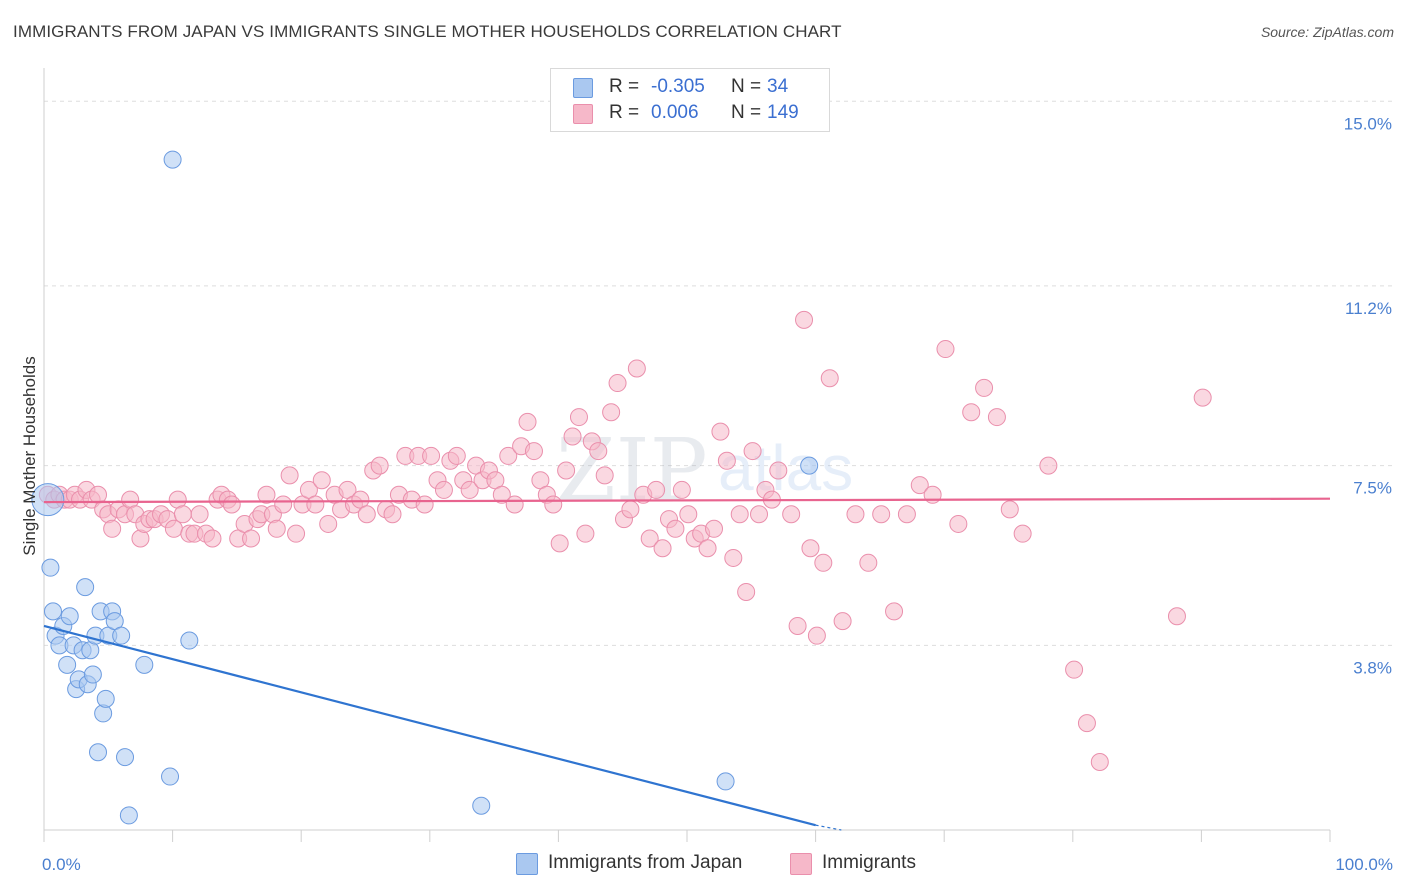  Describe the element at coordinates (690, 100) in the screenshot. I see `stats-legend: R = -0.305 N = 34 R = 0.006 N = 149` at that location.